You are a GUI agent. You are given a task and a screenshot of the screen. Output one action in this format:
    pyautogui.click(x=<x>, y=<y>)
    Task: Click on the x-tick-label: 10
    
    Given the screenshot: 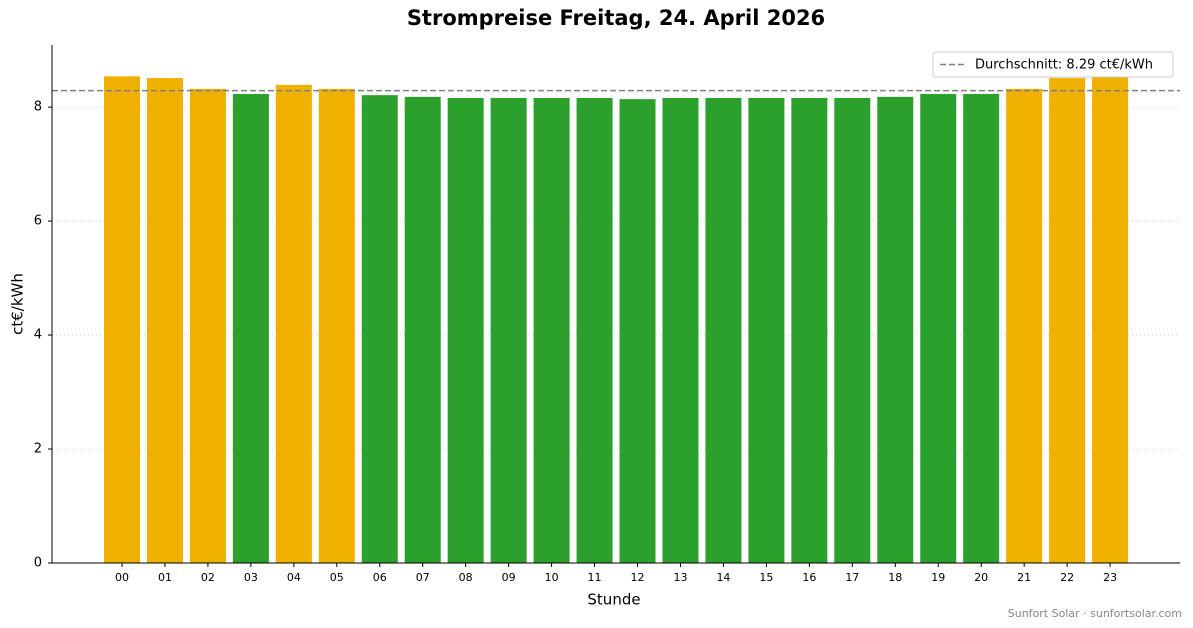 What is the action you would take?
    pyautogui.click(x=552, y=577)
    